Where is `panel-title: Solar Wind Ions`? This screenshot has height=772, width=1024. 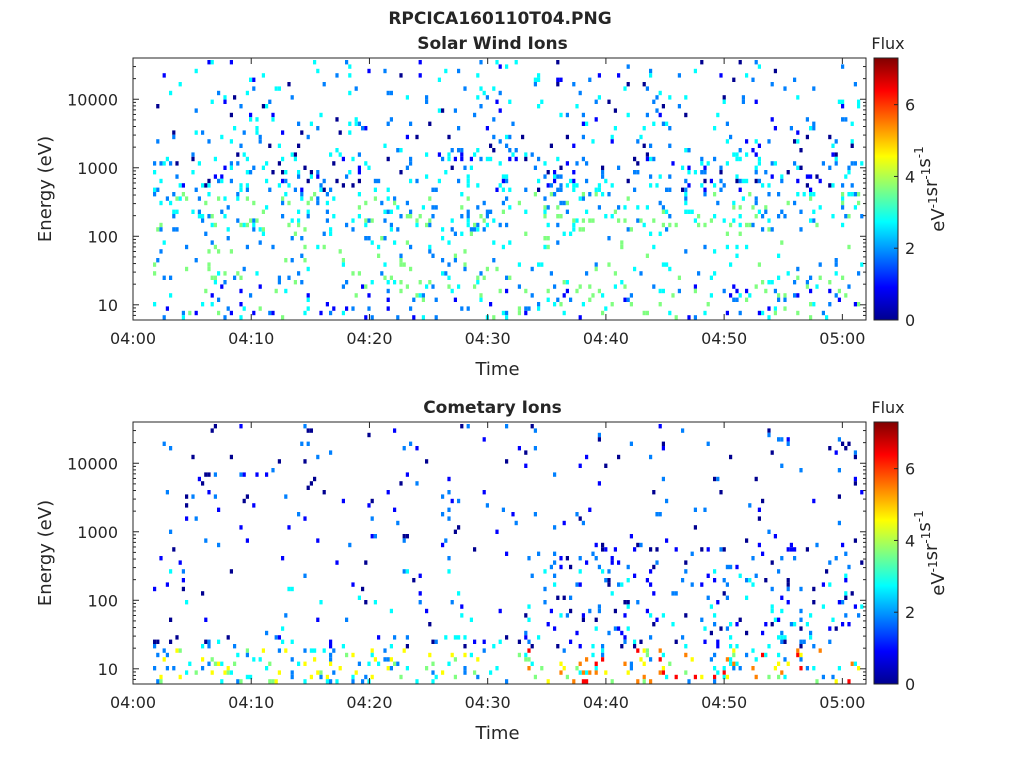
panel-title: Solar Wind Ions is located at coordinates (492, 44).